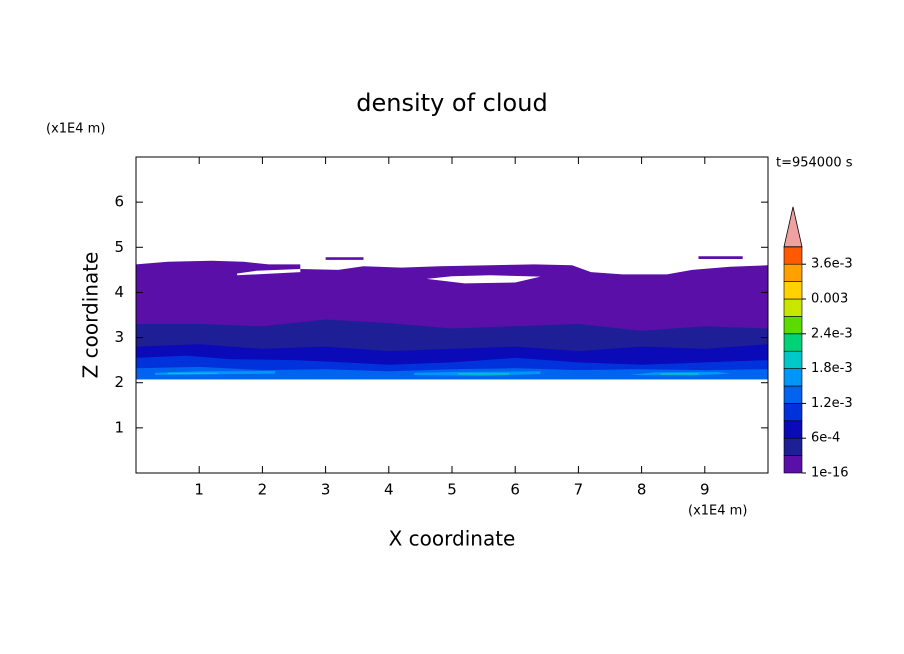 The width and height of the screenshot is (904, 654). I want to click on x-tick-label: 5, so click(452, 490).